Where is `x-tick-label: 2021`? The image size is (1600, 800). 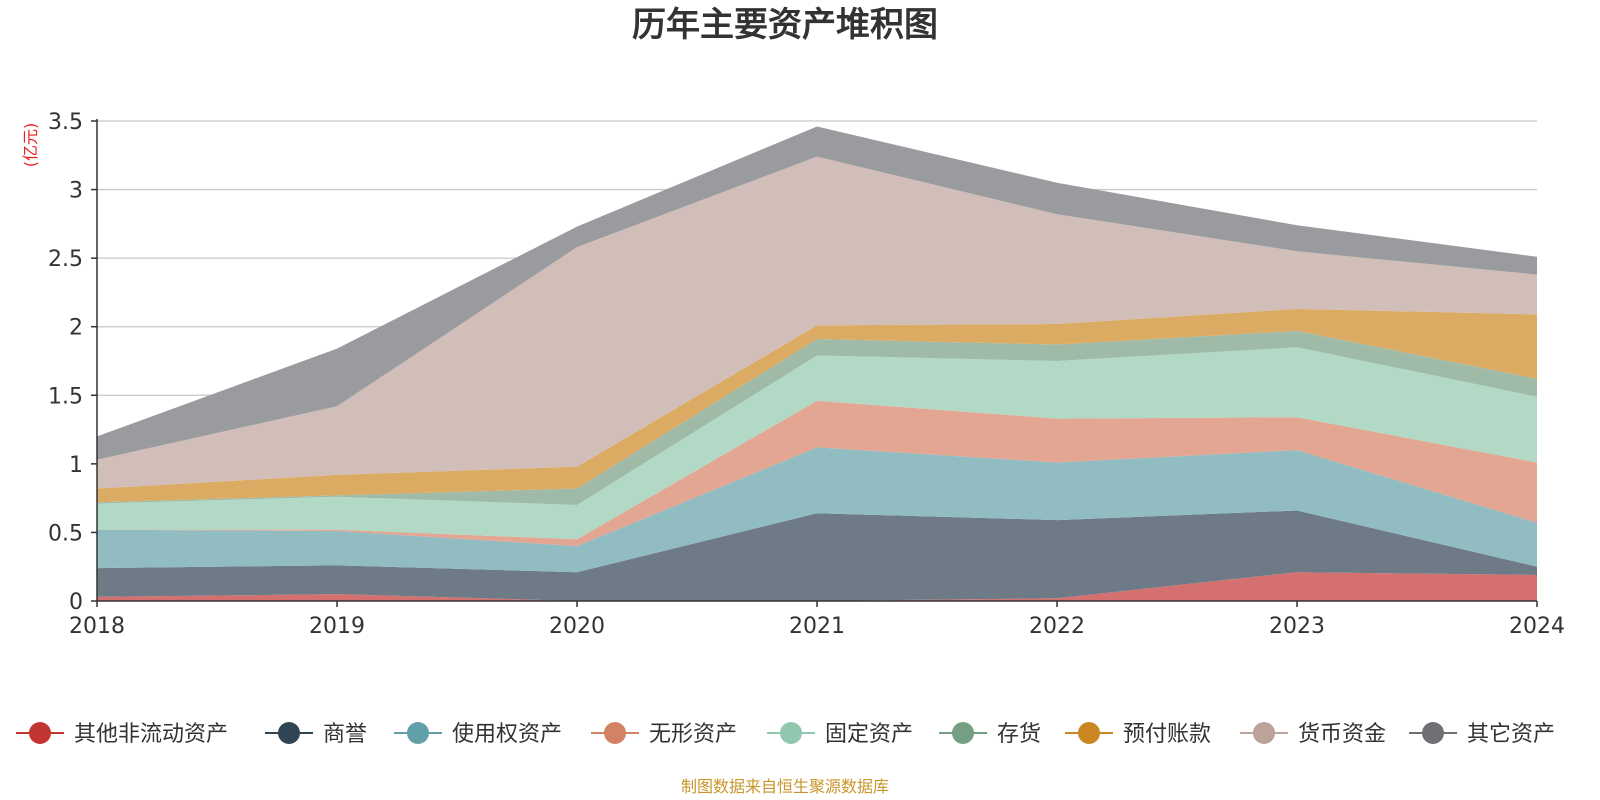
x-tick-label: 2021 is located at coordinates (817, 626).